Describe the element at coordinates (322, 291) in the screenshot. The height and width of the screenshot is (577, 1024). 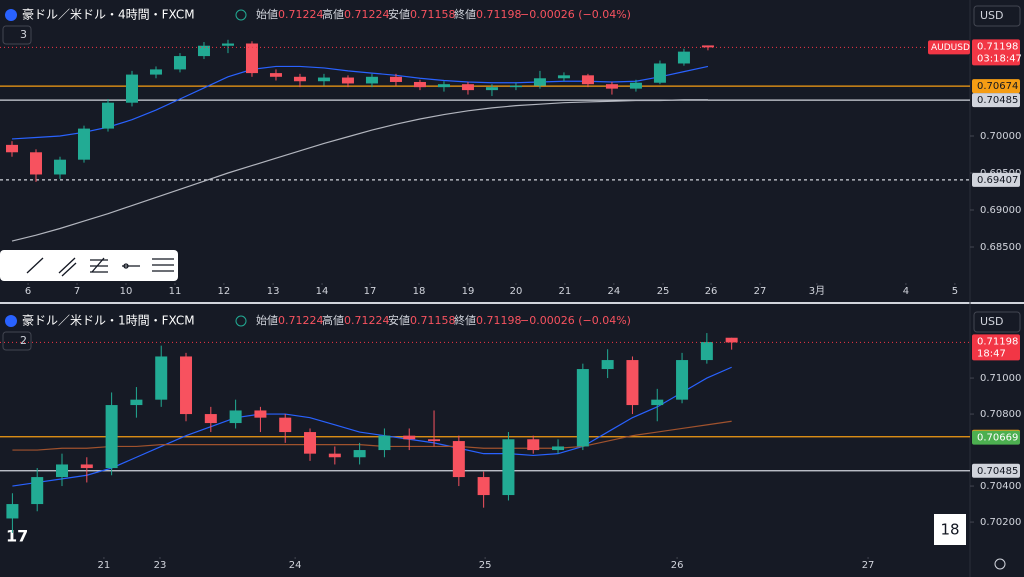
I see `x-tick-label: 14` at that location.